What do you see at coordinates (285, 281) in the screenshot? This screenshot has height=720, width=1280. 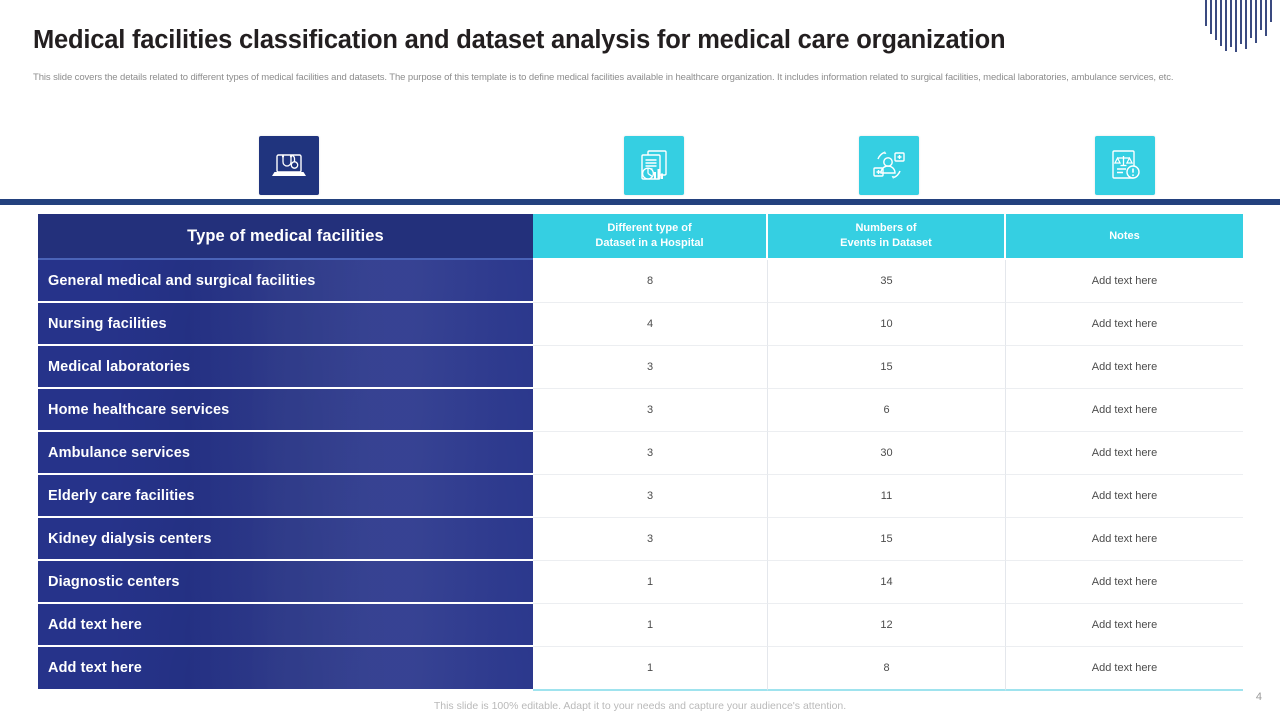 I see `cell-facility: General medical and surgical facilities` at bounding box center [285, 281].